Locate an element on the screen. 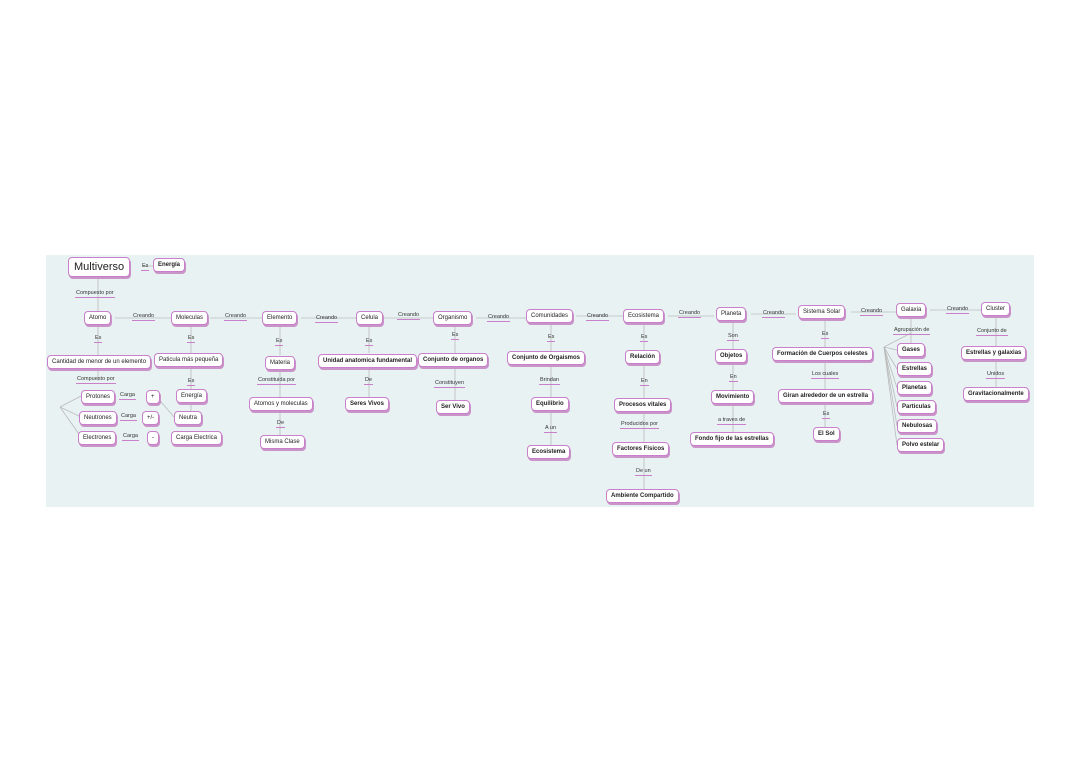 This screenshot has height=763, width=1080. link-constituyen: Constituyen is located at coordinates (450, 384).